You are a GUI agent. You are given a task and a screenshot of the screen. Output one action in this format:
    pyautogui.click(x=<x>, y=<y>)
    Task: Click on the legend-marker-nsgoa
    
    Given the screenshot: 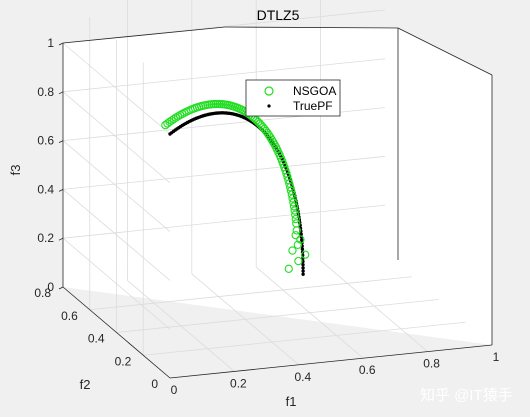 What is the action you would take?
    pyautogui.click(x=269, y=91)
    